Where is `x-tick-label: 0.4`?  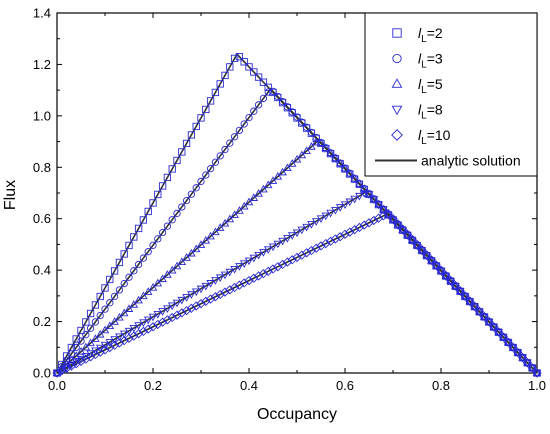 x-tick-label: 0.4 is located at coordinates (249, 385).